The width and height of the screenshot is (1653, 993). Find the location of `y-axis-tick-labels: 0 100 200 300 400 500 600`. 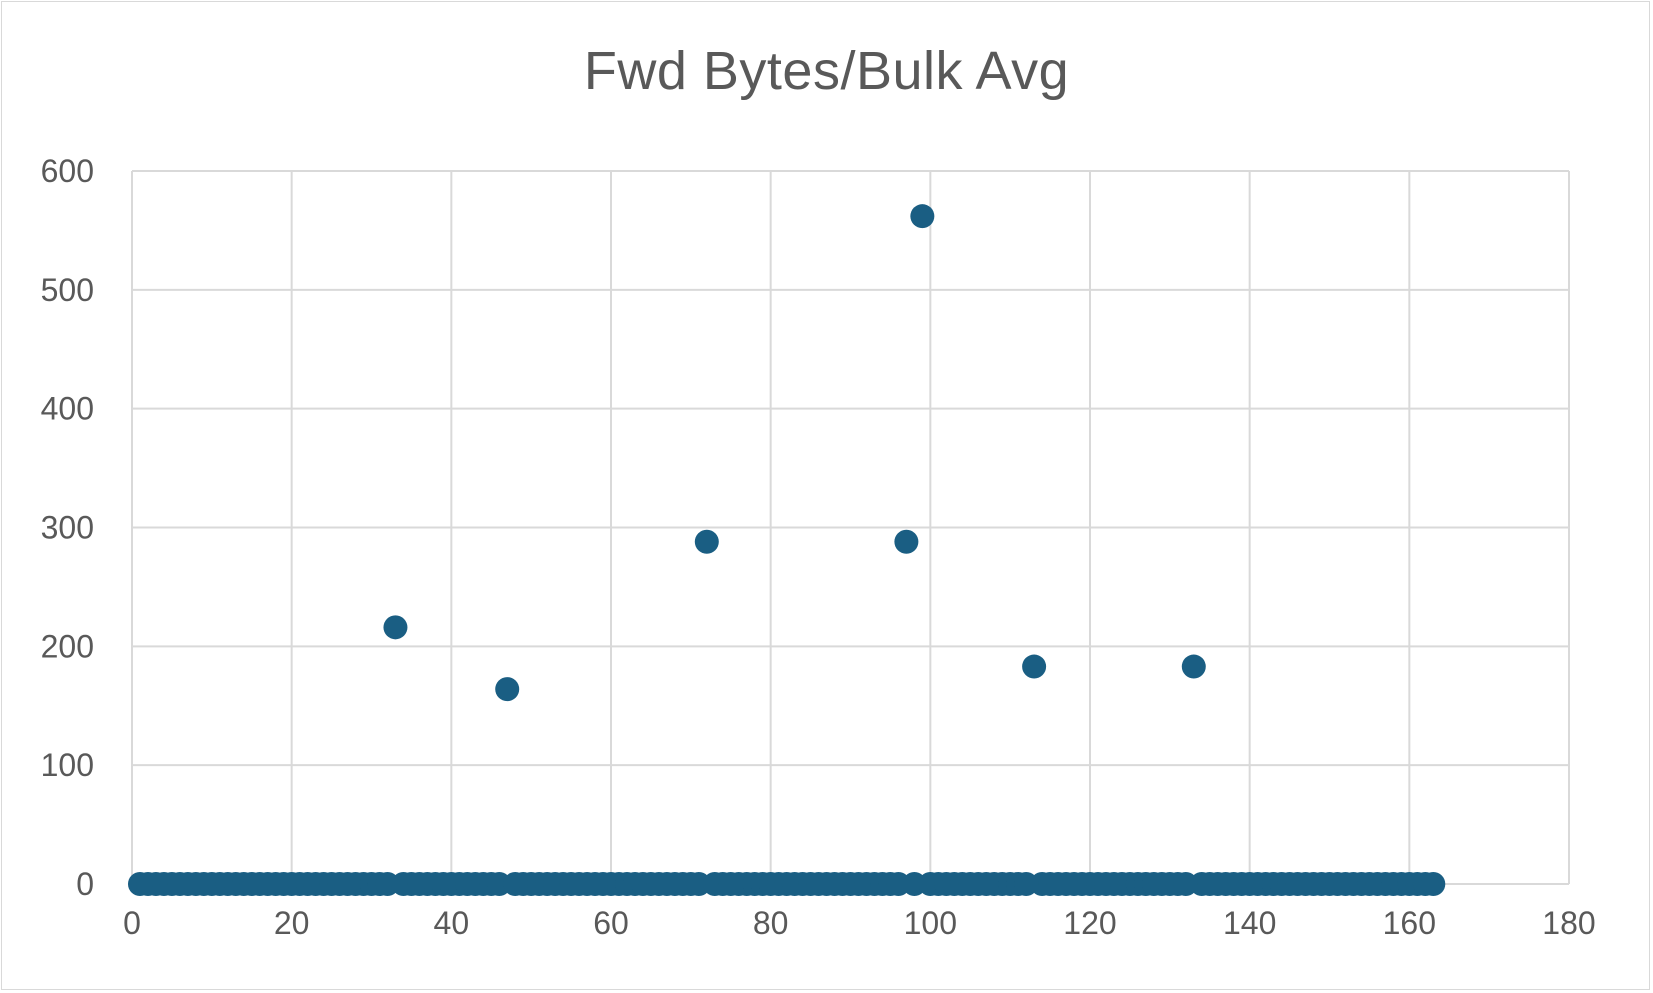

y-axis-tick-labels: 0 100 200 300 400 500 600 is located at coordinates (67, 527).